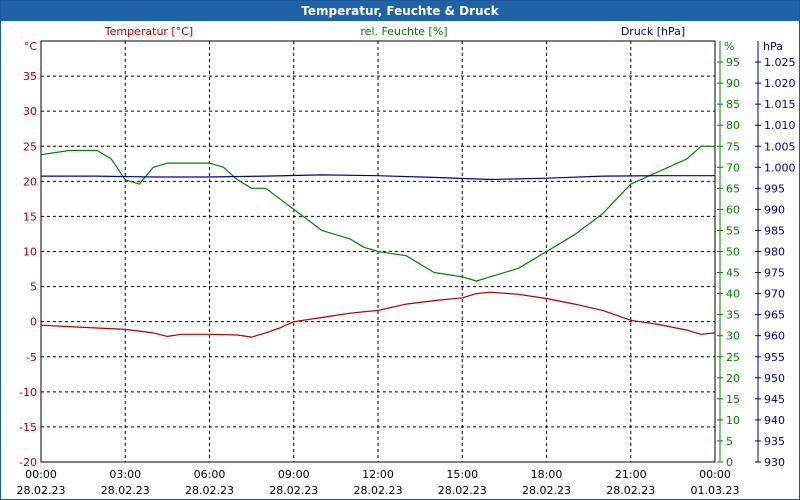 The height and width of the screenshot is (500, 800). What do you see at coordinates (30, 216) in the screenshot?
I see `temperature-tick-label: 15` at bounding box center [30, 216].